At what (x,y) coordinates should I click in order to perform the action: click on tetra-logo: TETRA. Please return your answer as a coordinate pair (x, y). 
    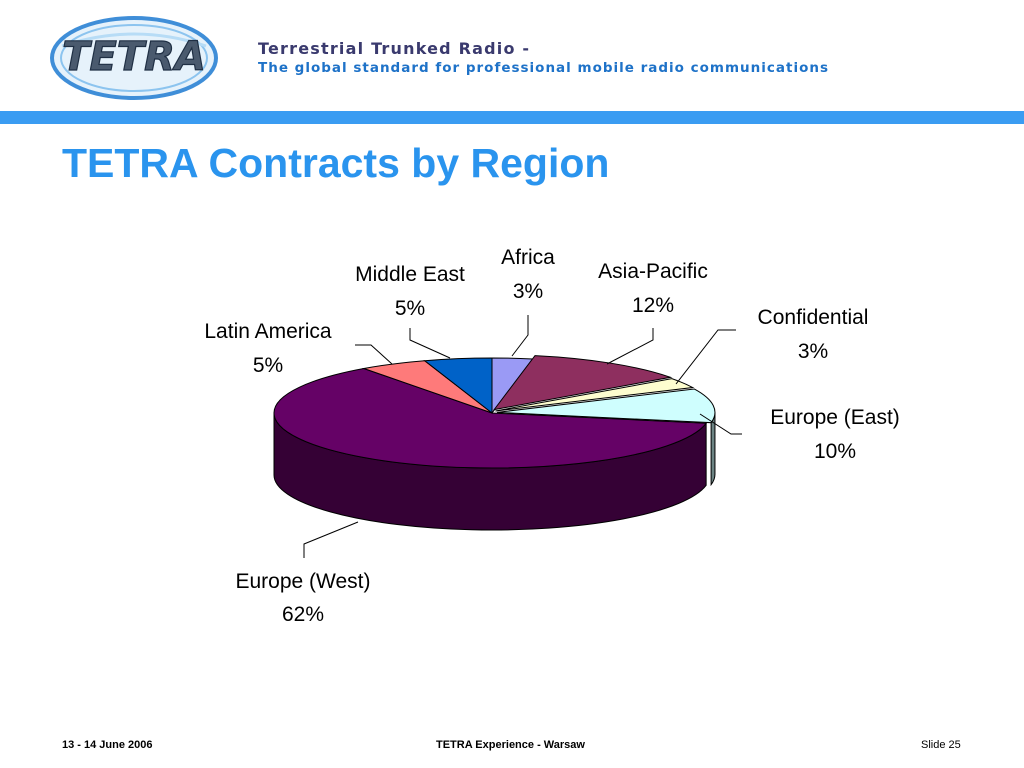
    Looking at the image, I should click on (134, 58).